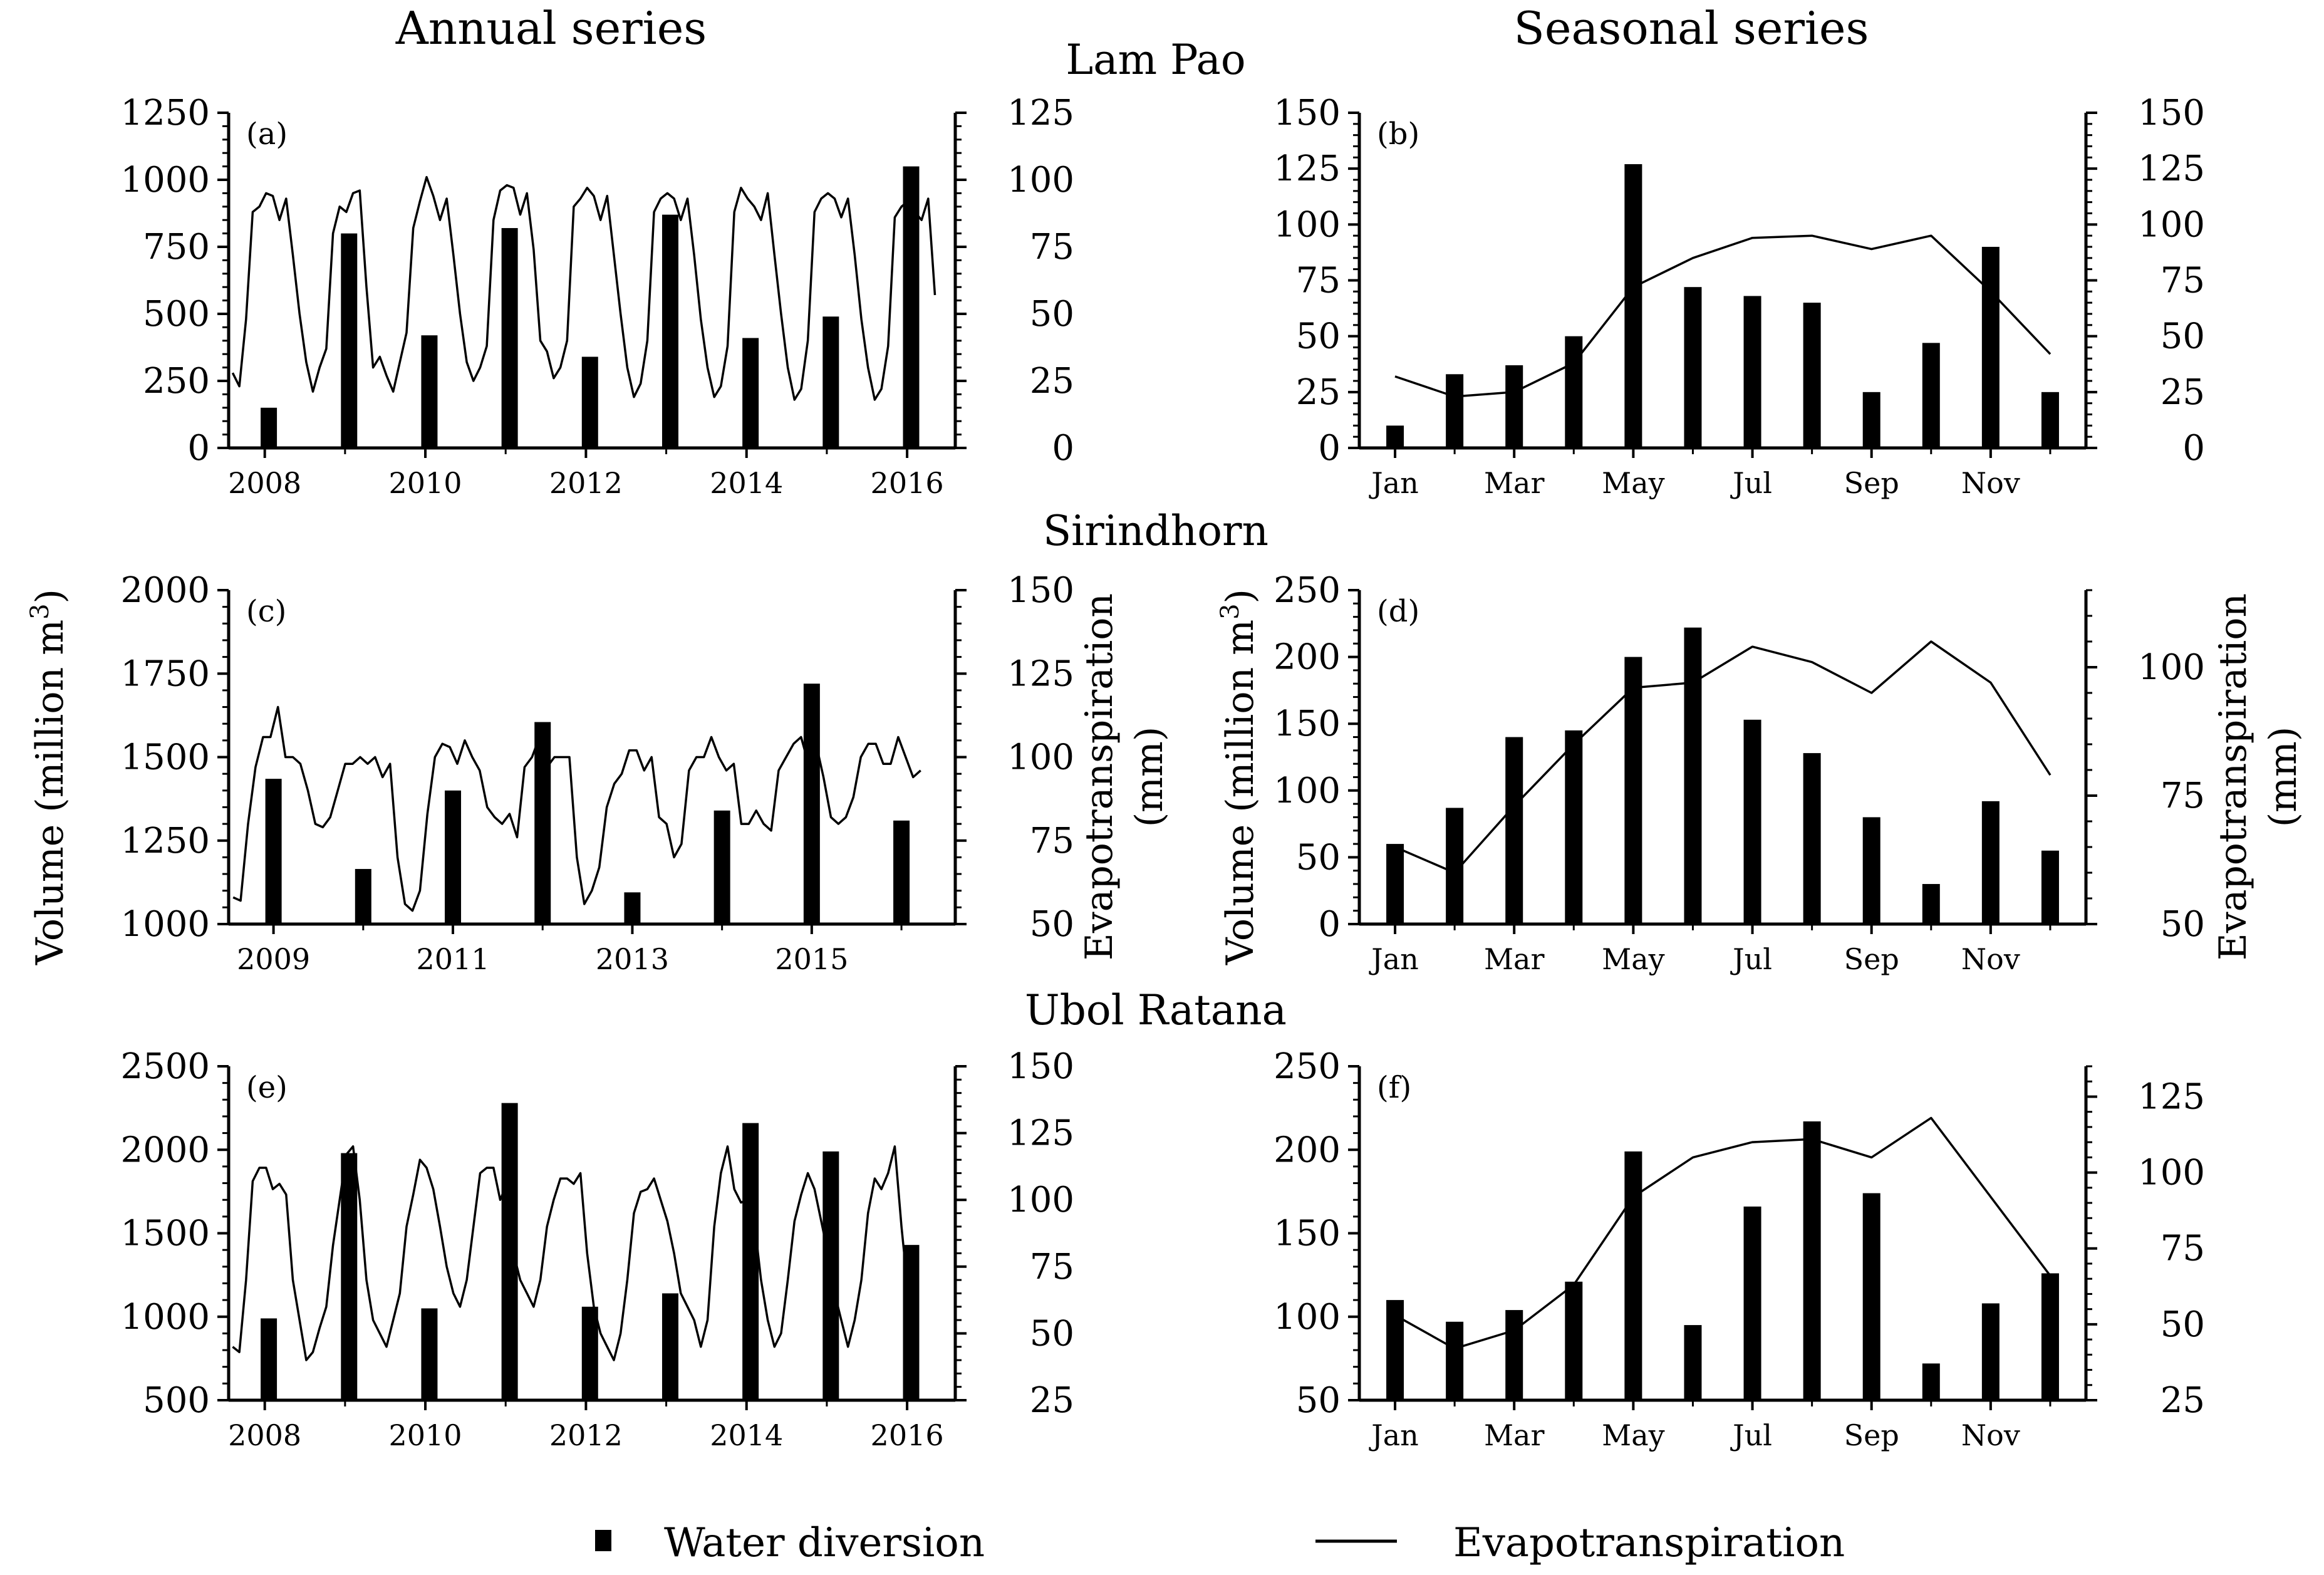 This screenshot has width=2324, height=1575. What do you see at coordinates (1155, 60) in the screenshot?
I see `site-title-lam-pao: Lam Pao` at bounding box center [1155, 60].